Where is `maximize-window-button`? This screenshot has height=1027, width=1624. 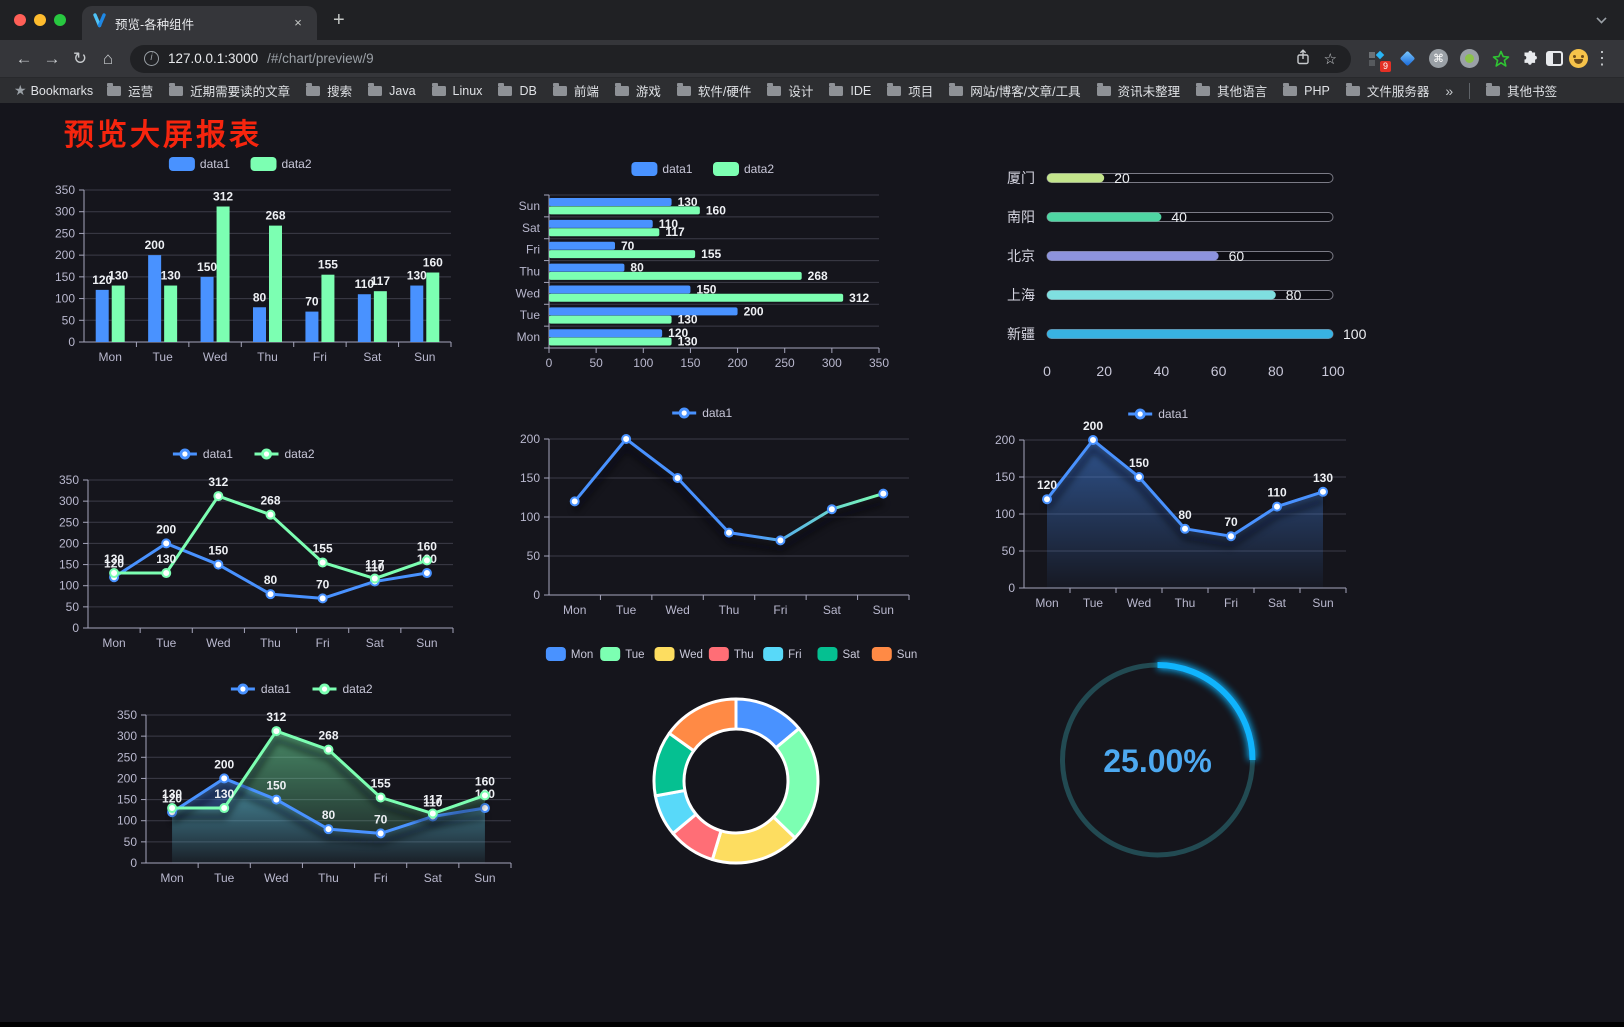
maximize-window-button is located at coordinates (60, 20).